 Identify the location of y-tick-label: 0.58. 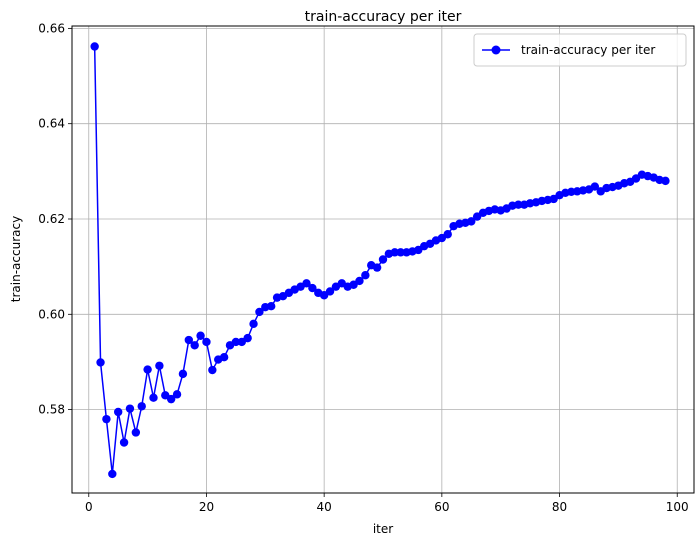
(51, 410).